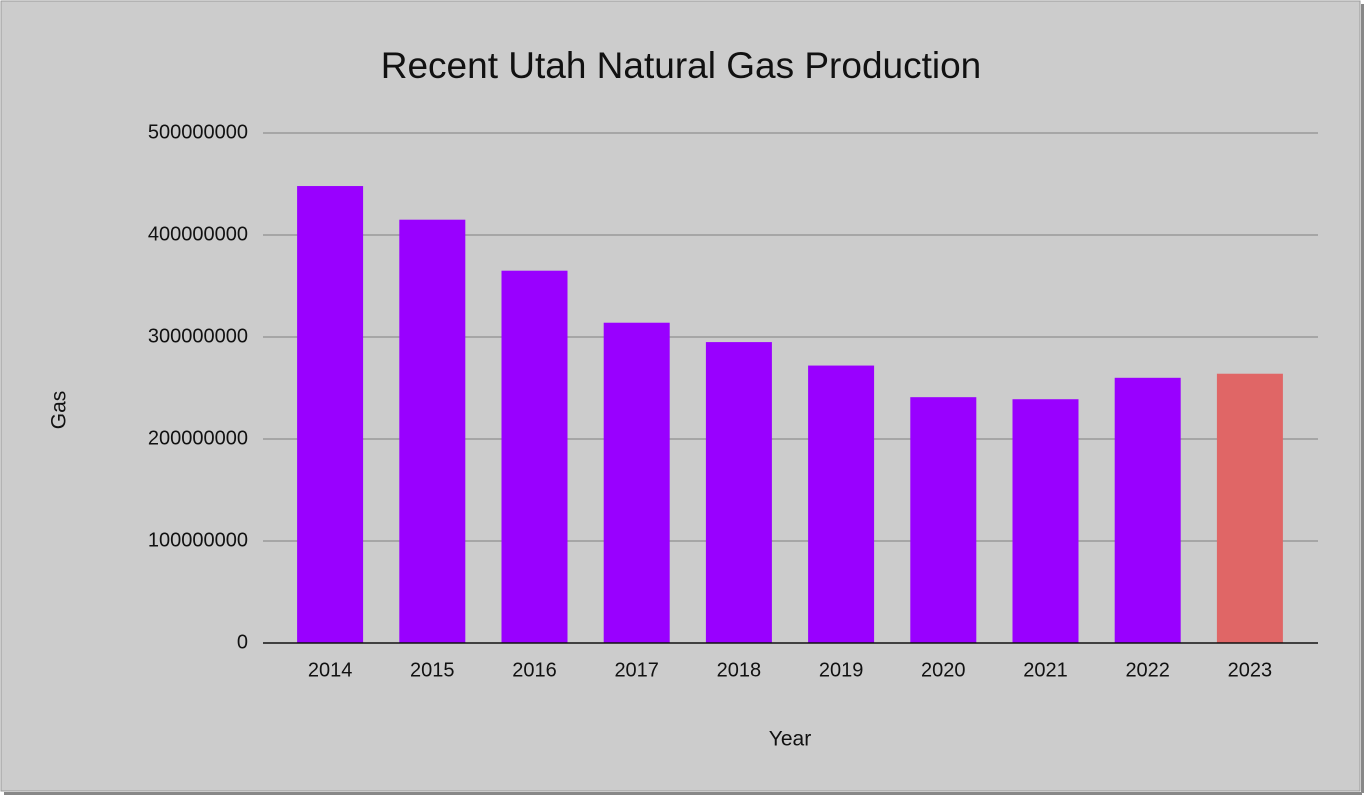 The image size is (1365, 796). What do you see at coordinates (198, 234) in the screenshot?
I see `y-tick-label: 400000000` at bounding box center [198, 234].